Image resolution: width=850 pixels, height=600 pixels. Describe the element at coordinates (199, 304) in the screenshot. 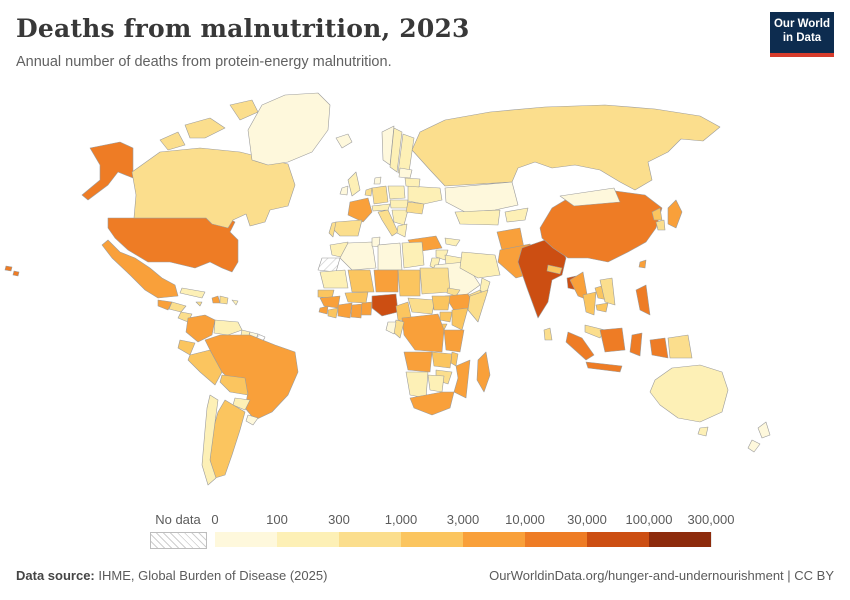

I see `country-jamaica` at that location.